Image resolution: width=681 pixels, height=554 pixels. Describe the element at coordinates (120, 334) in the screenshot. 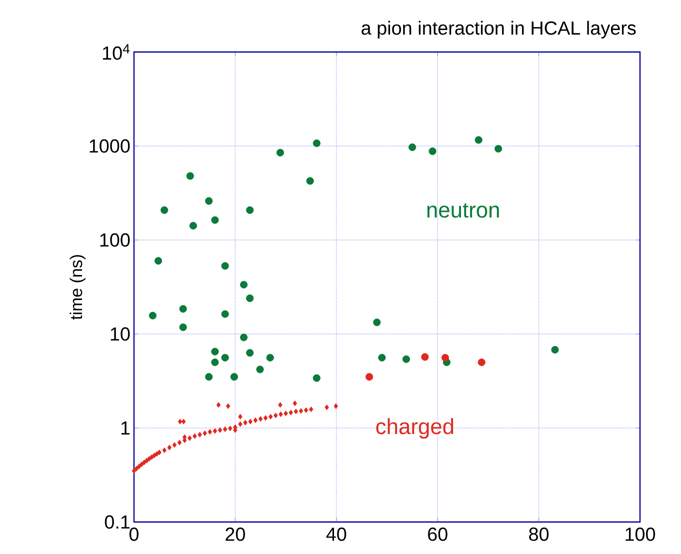

I see `y-tick-label: 10` at that location.